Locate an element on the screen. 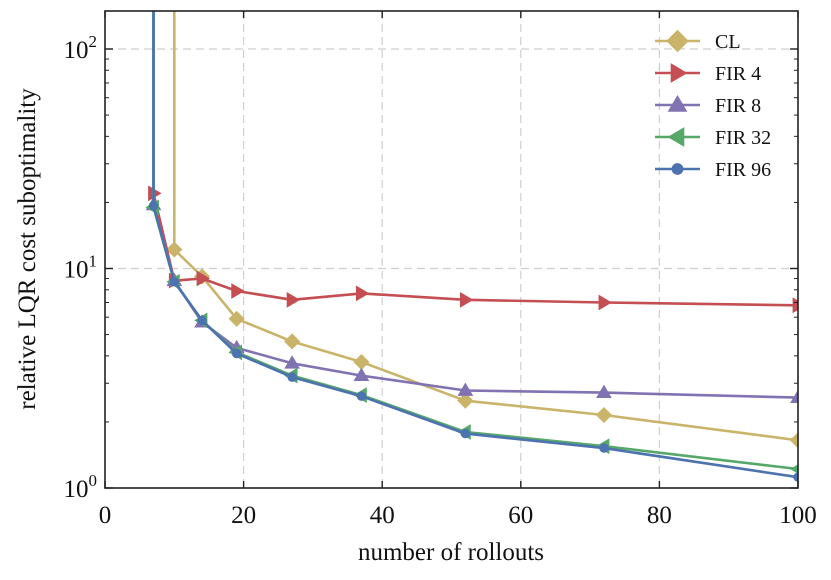  legend: CL FIR 4 FIR 8 FIR 32 FIR 96 is located at coordinates (713, 105).